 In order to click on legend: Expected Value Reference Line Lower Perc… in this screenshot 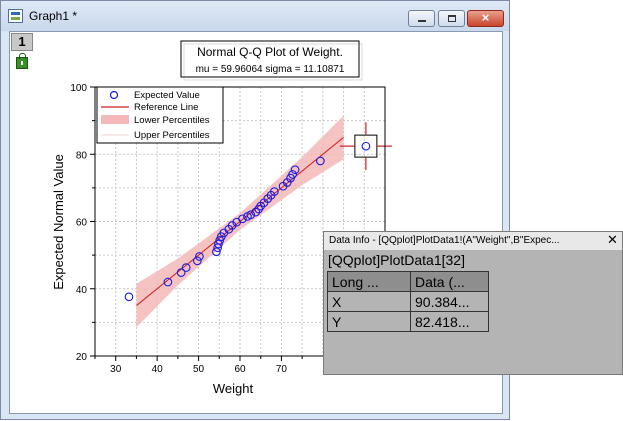, I will do `click(160, 115)`.